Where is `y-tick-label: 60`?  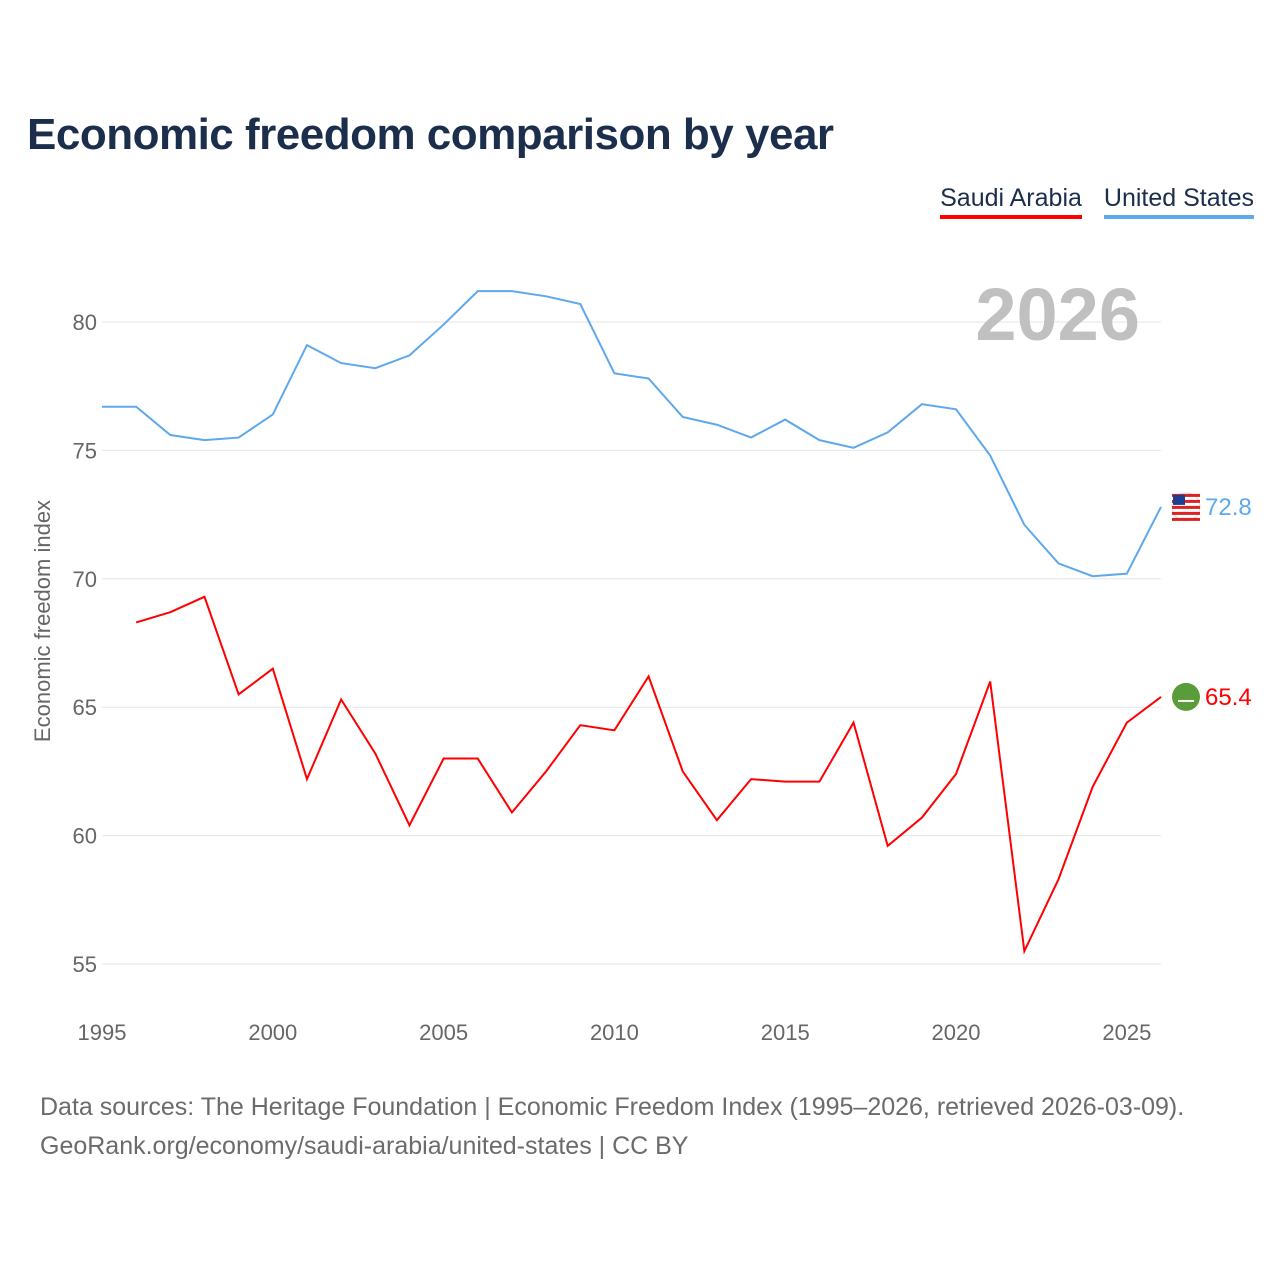 y-tick-label: 60 is located at coordinates (85, 836).